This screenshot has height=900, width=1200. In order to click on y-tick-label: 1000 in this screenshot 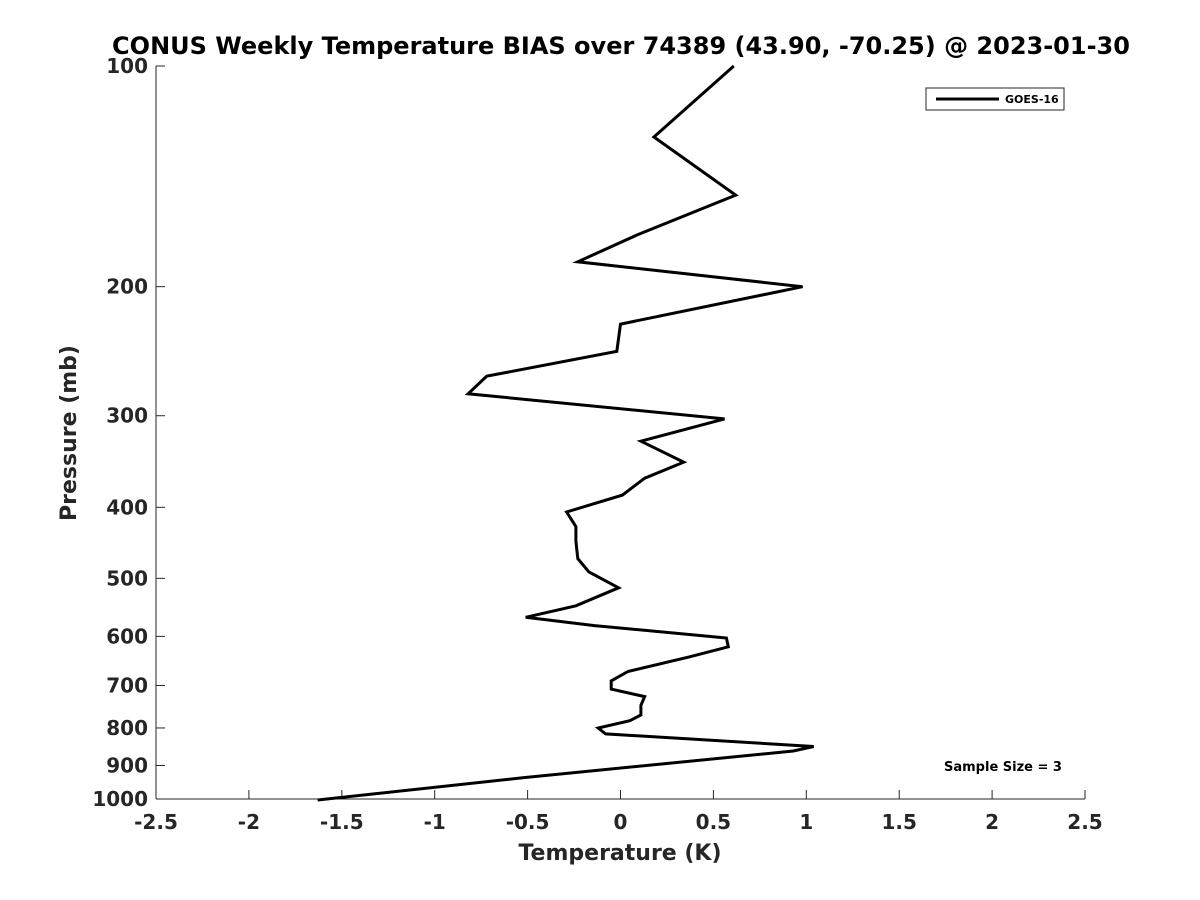, I will do `click(120, 799)`.